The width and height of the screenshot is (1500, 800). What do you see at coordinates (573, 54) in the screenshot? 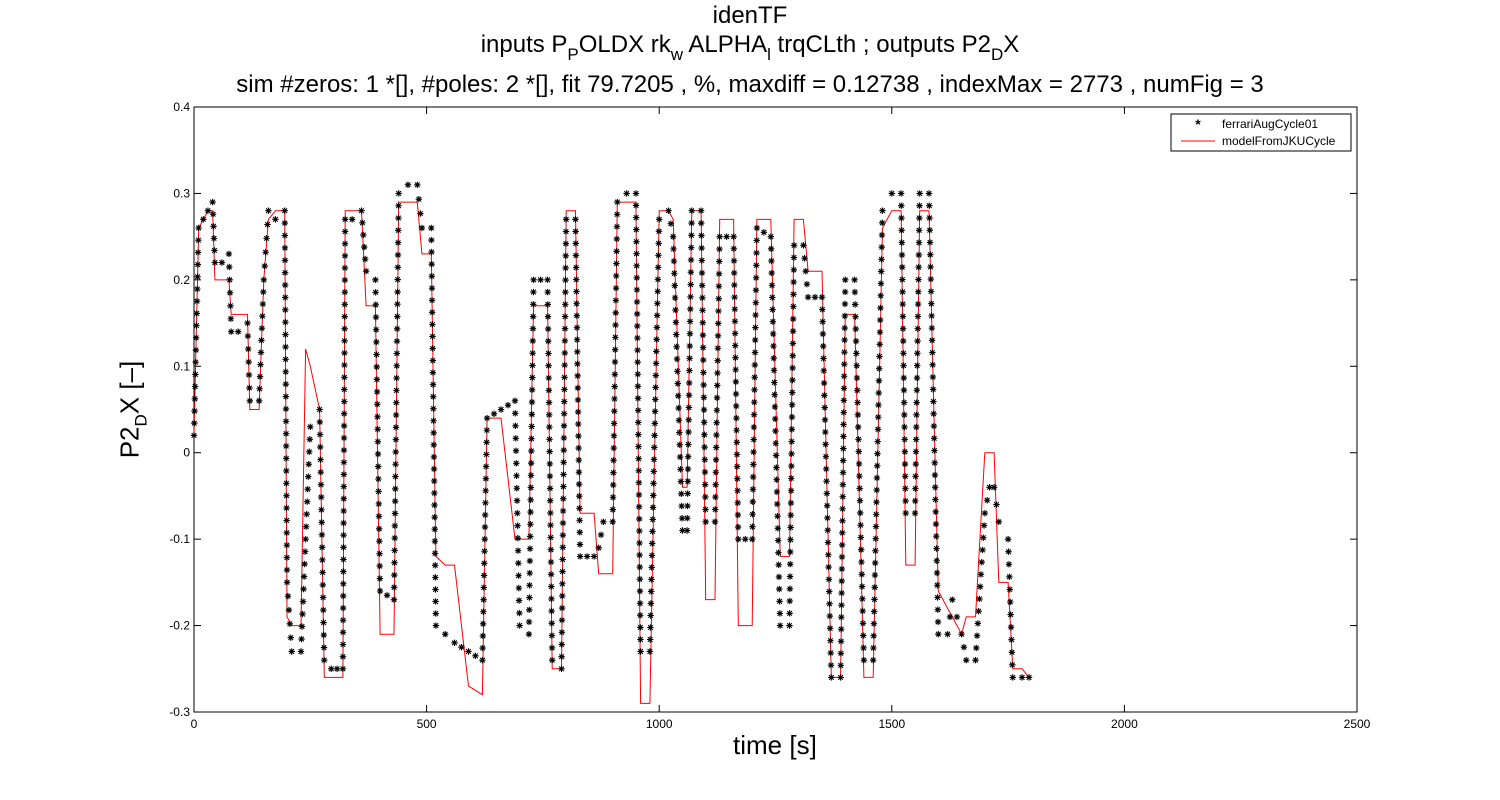
I see `title-subscript-p: P` at bounding box center [573, 54].